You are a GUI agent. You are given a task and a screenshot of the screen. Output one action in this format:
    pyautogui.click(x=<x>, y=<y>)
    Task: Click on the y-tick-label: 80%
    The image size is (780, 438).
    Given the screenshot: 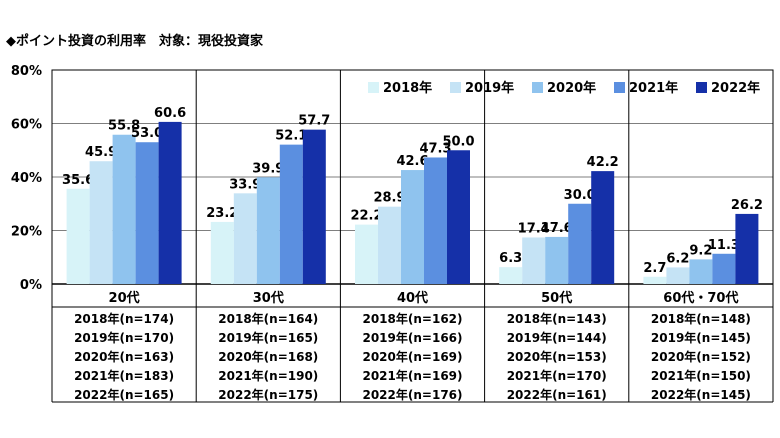 What is the action you would take?
    pyautogui.click(x=26, y=71)
    